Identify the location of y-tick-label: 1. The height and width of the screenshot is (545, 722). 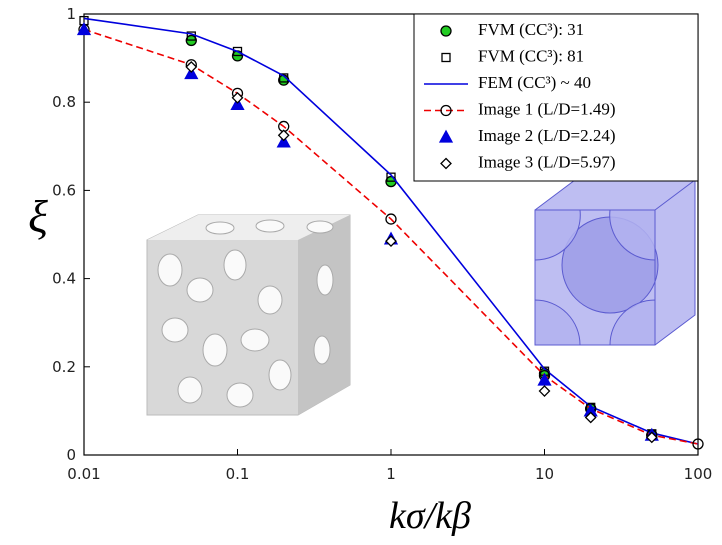
(71, 14).